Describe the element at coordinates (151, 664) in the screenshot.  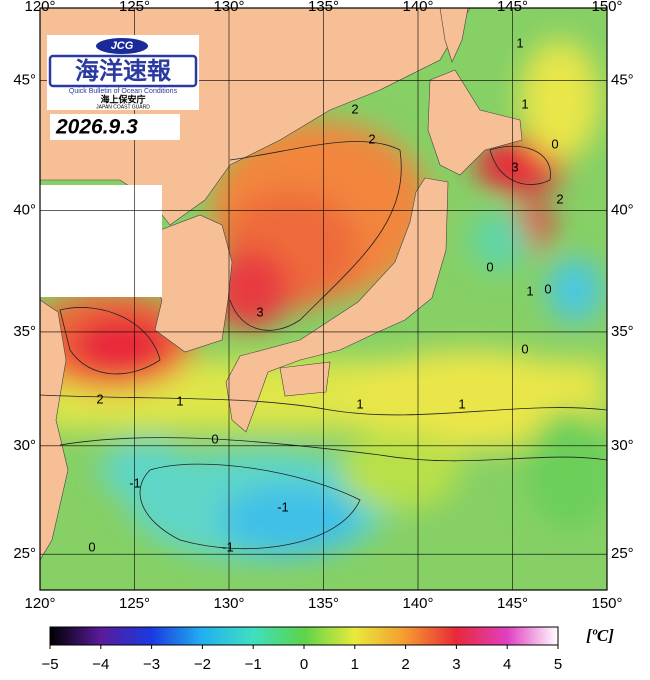
I see `colorbar-tick-label: −3` at that location.